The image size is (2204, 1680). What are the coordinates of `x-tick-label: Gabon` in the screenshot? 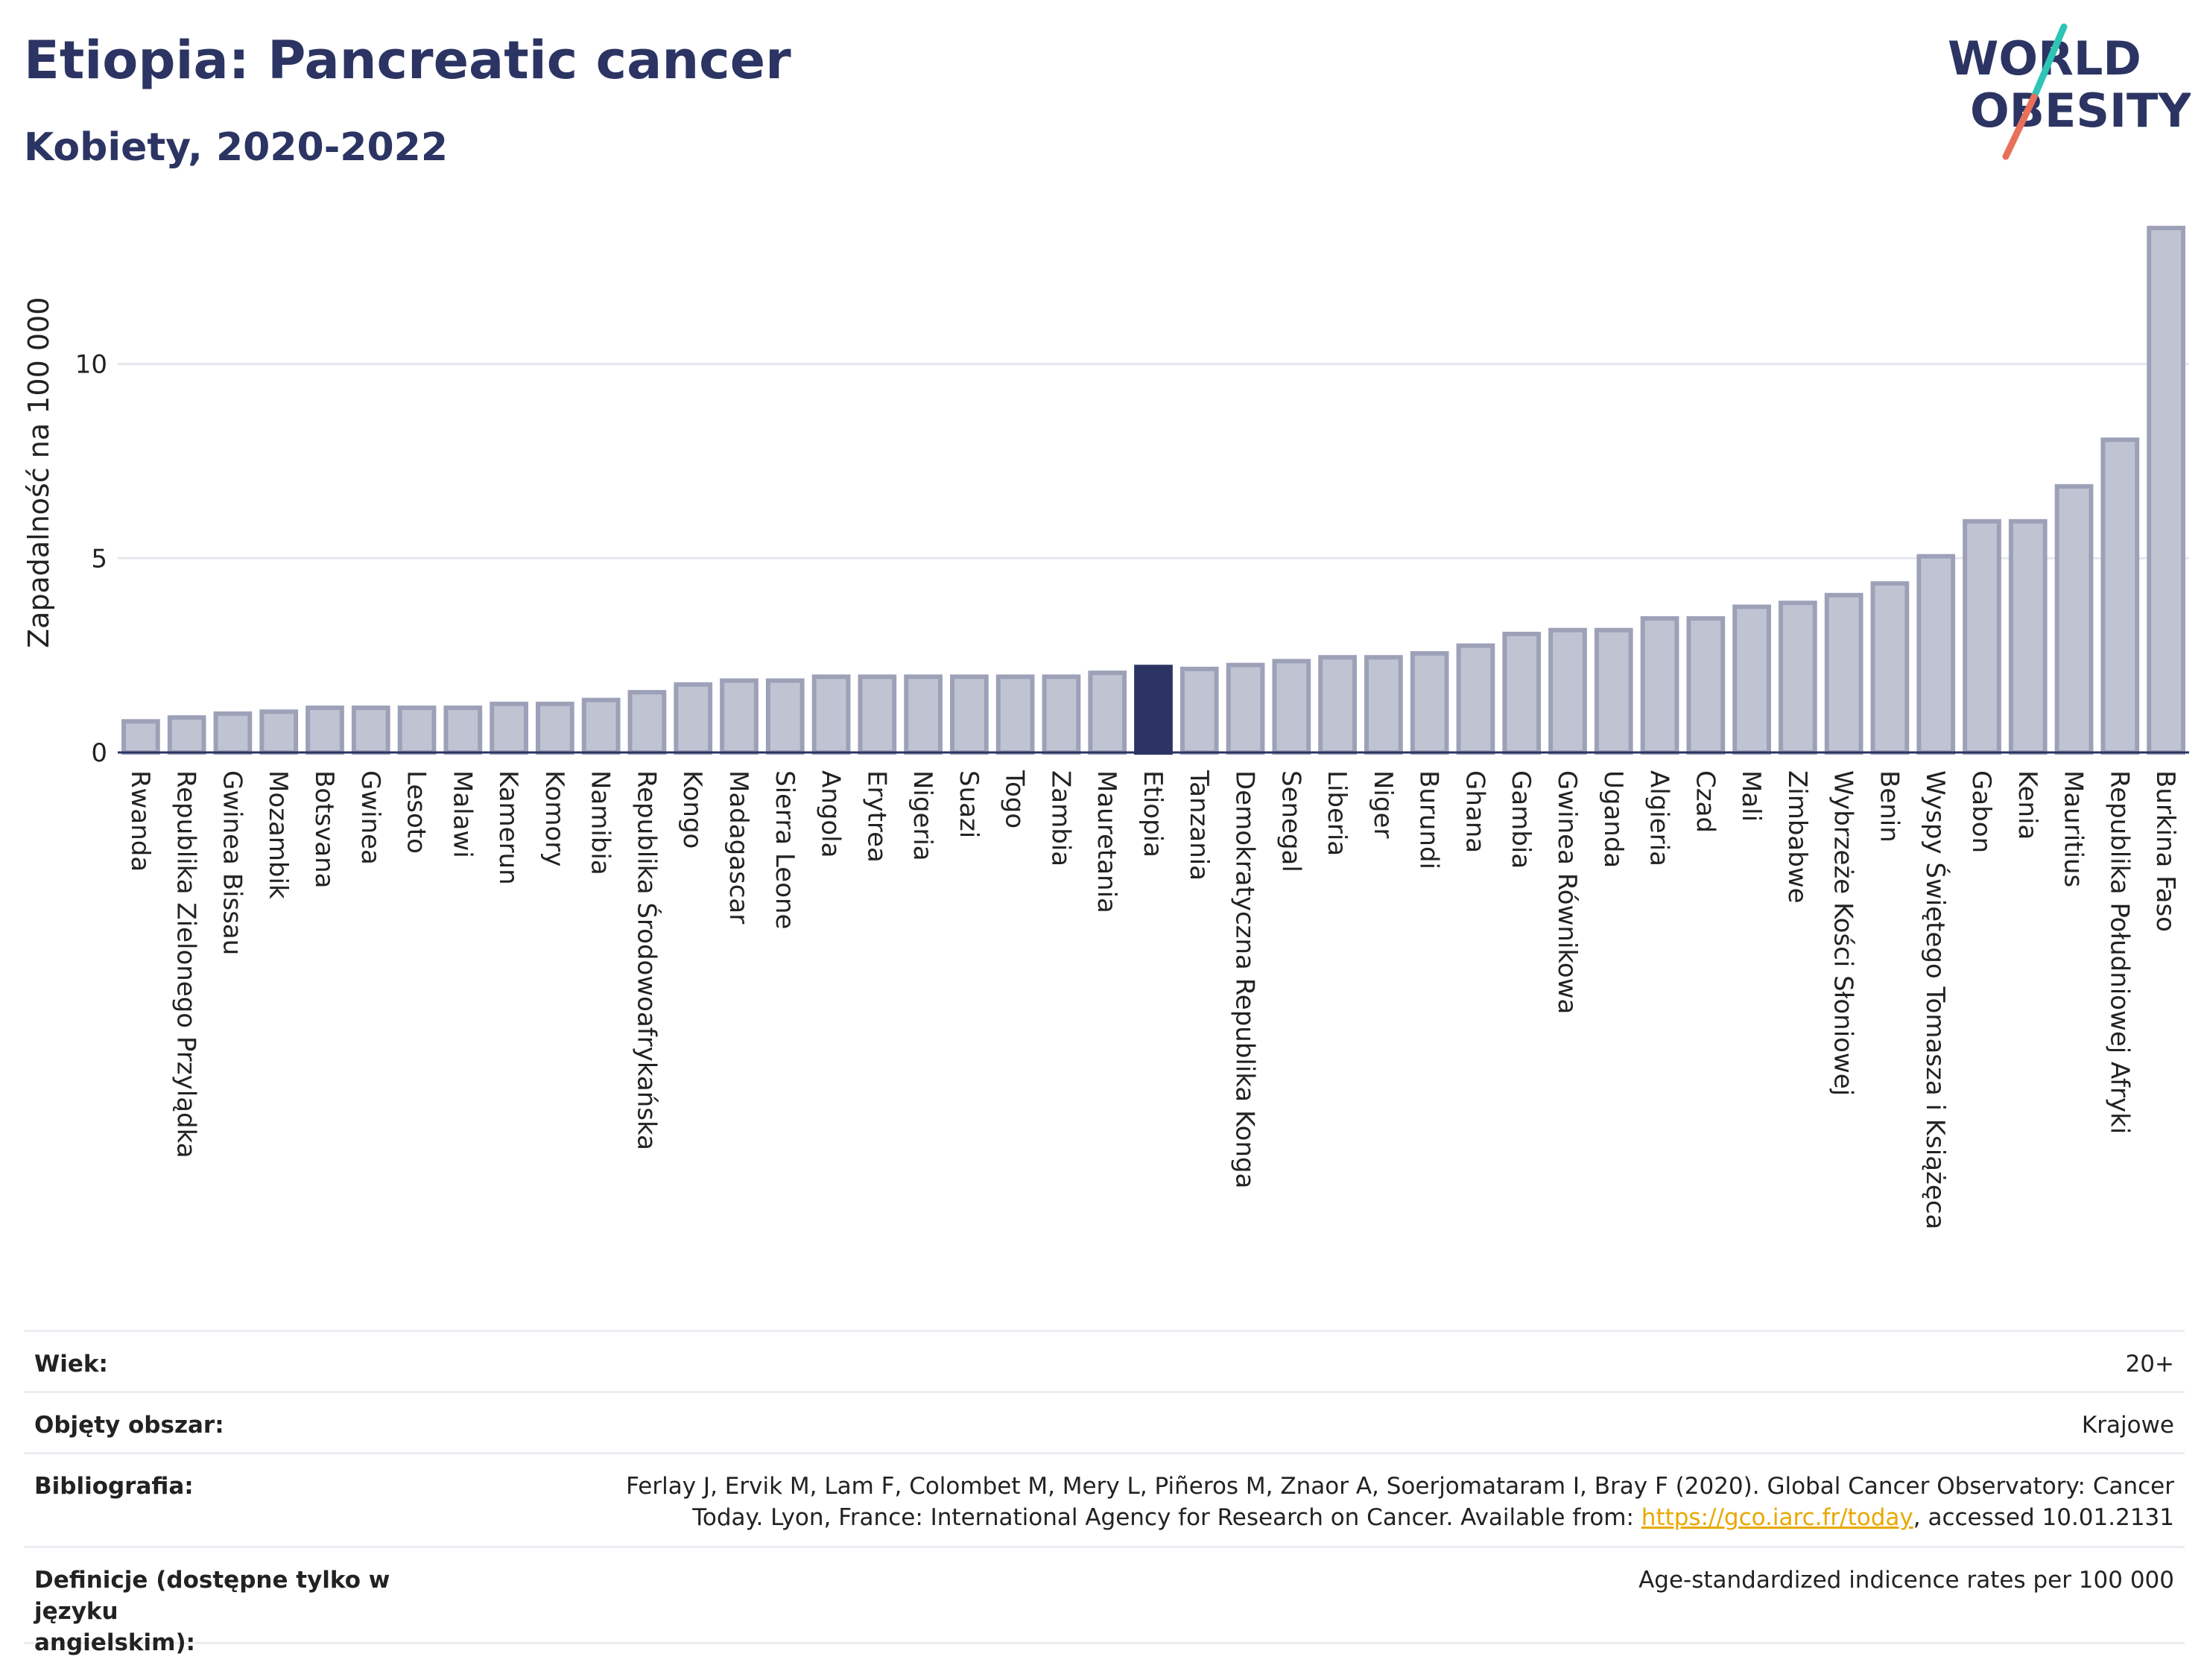 It's located at (1981, 811).